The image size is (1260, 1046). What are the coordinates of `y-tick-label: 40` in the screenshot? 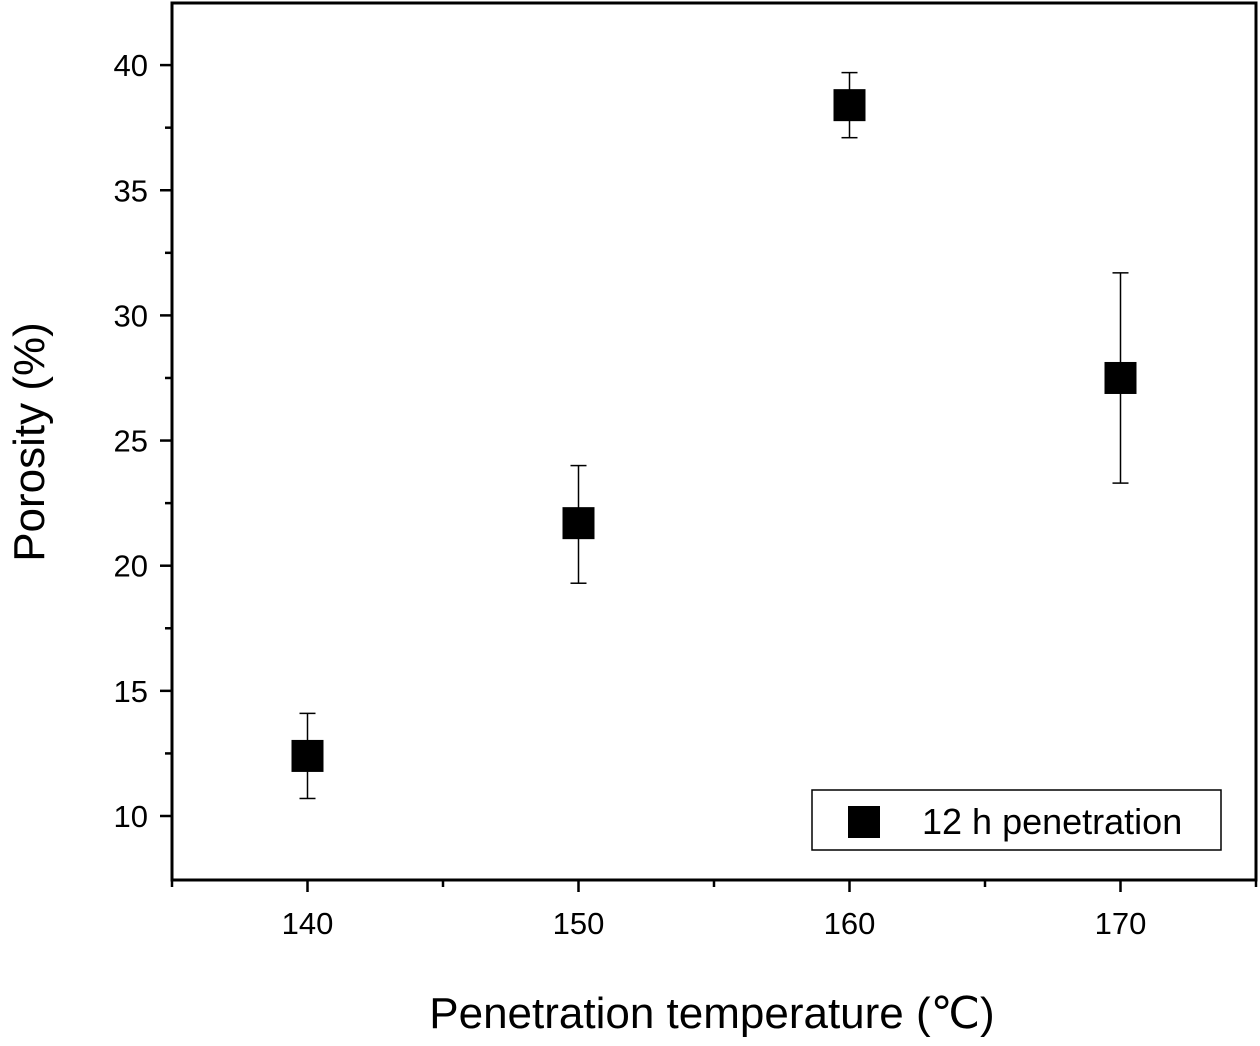 It's located at (131, 65).